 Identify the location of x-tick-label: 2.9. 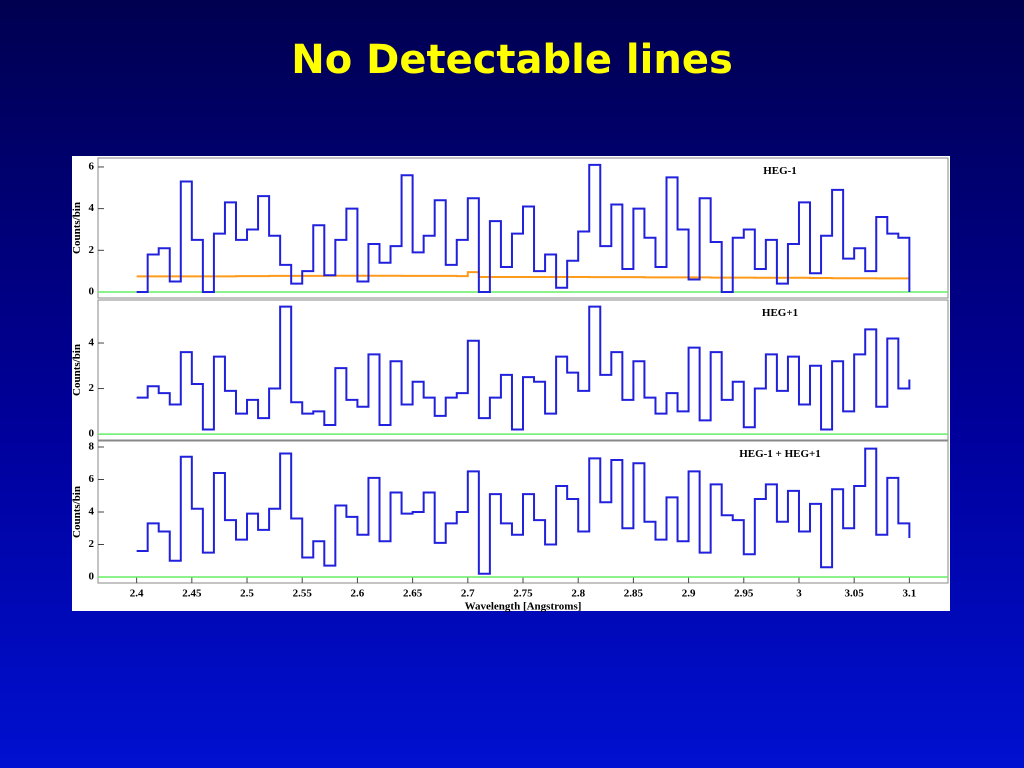
(689, 594).